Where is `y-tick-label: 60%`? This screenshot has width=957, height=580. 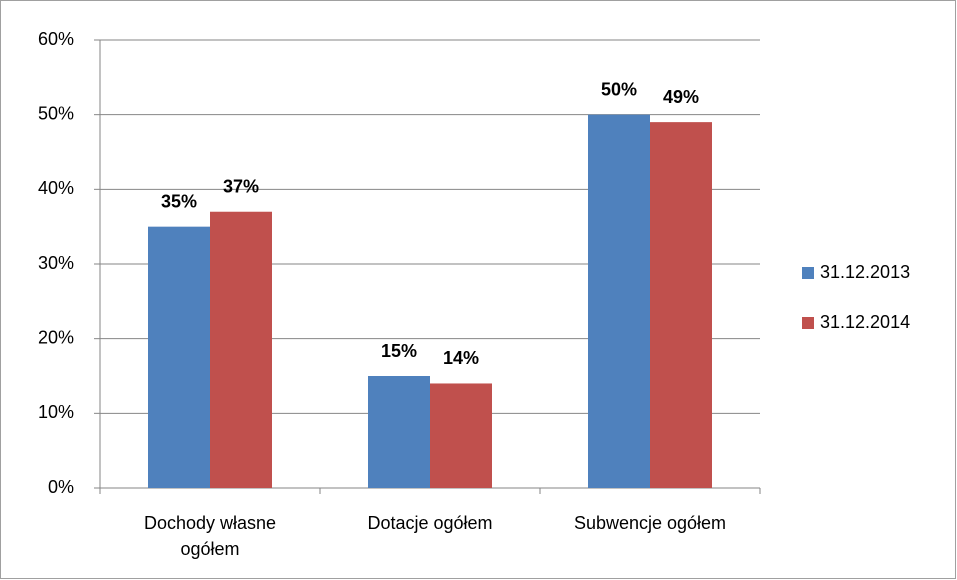
y-tick-label: 60% is located at coordinates (56, 39).